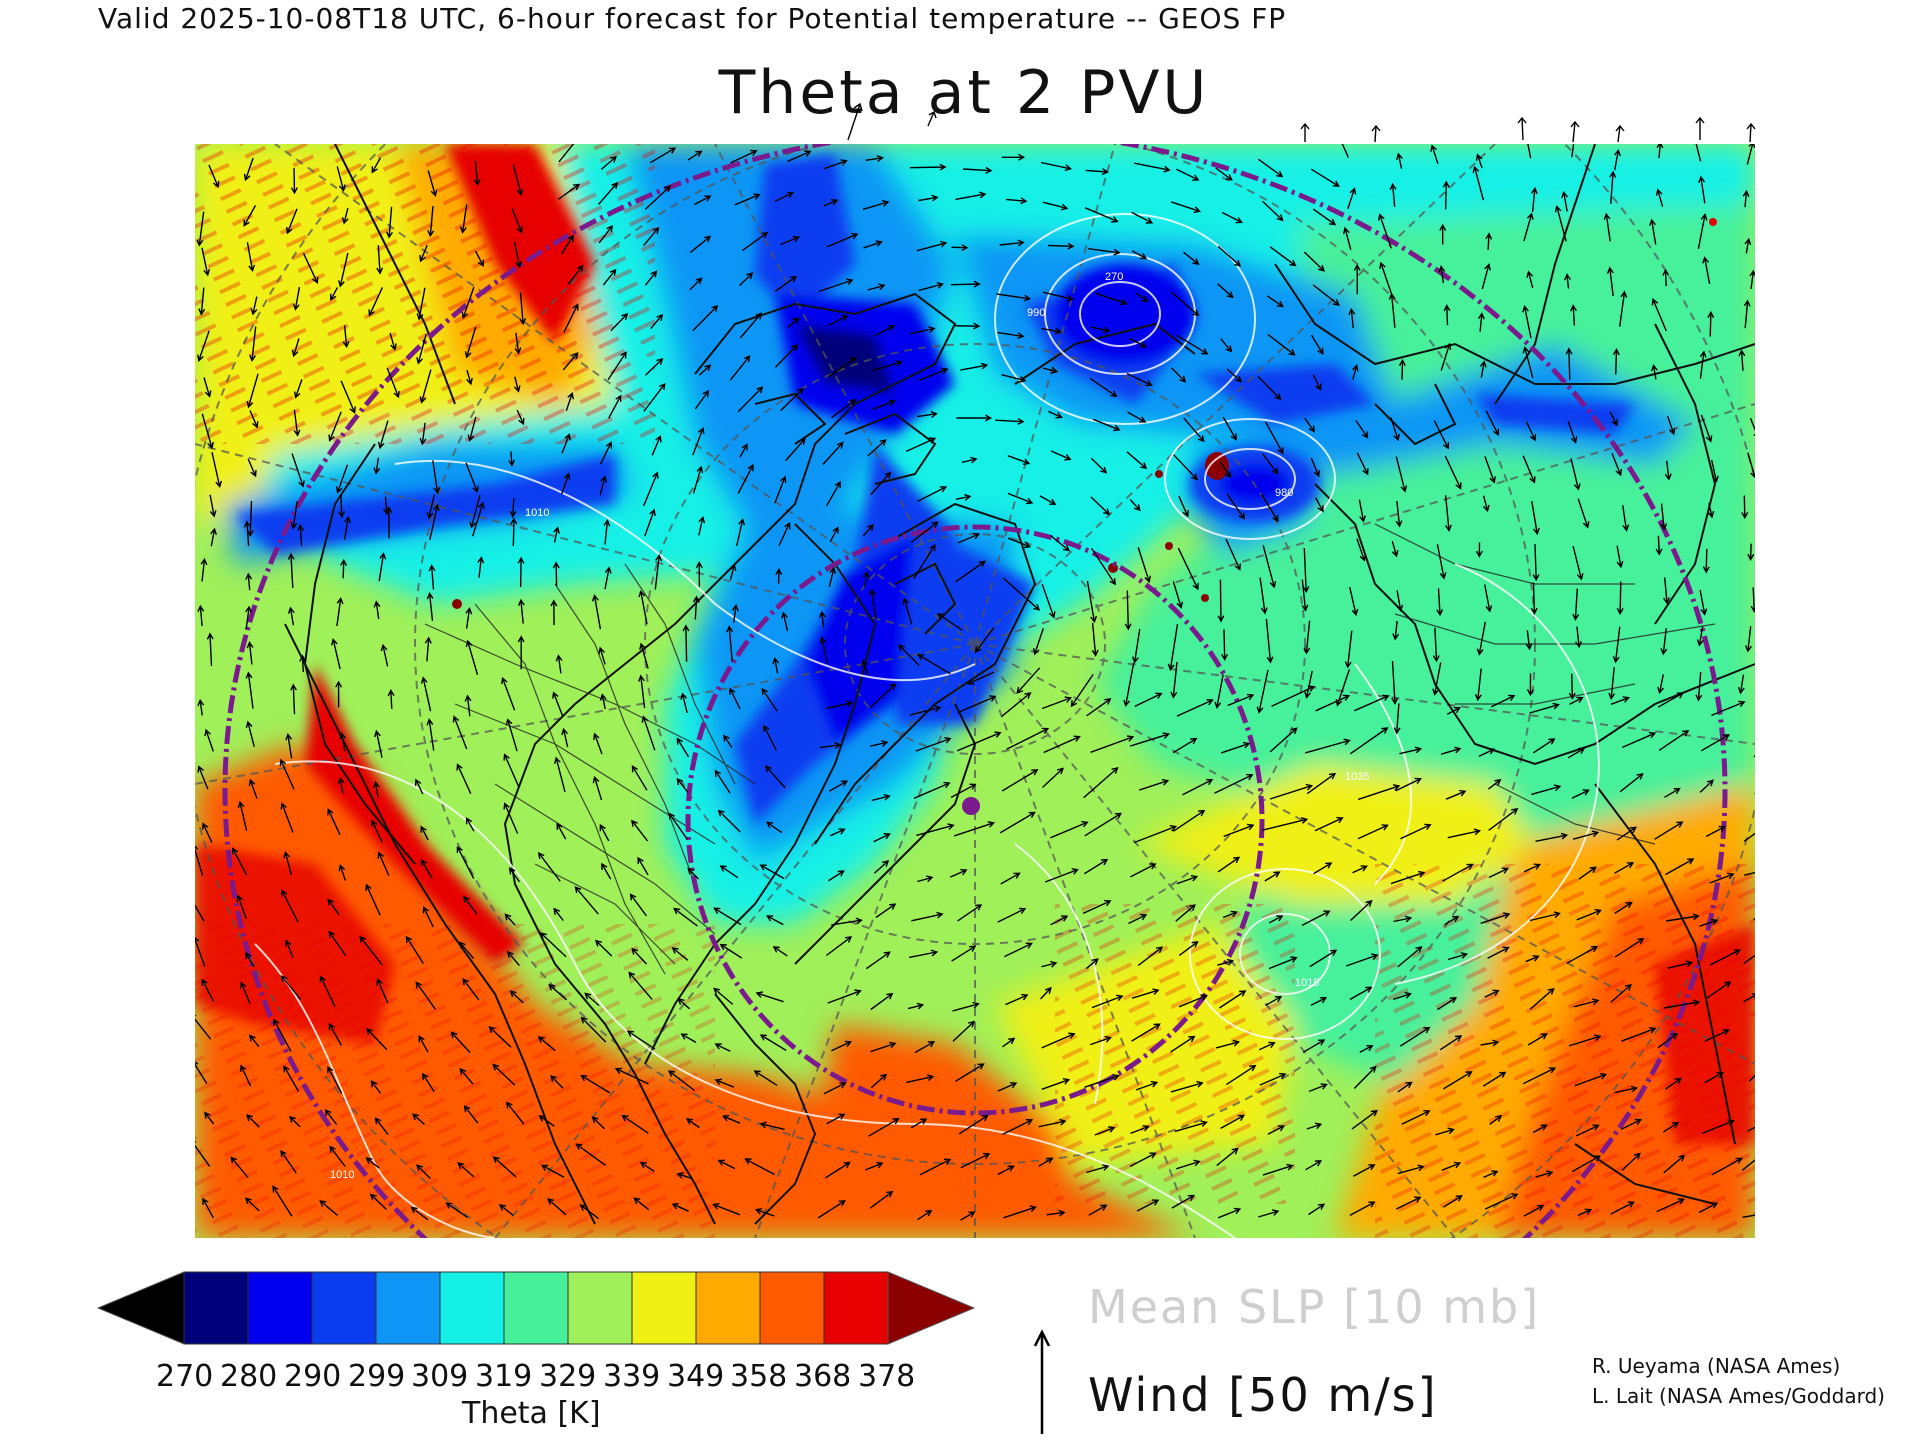 This screenshot has height=1440, width=1920. I want to click on slp-legend-label: Mean SLP [10 mb], so click(1314, 1307).